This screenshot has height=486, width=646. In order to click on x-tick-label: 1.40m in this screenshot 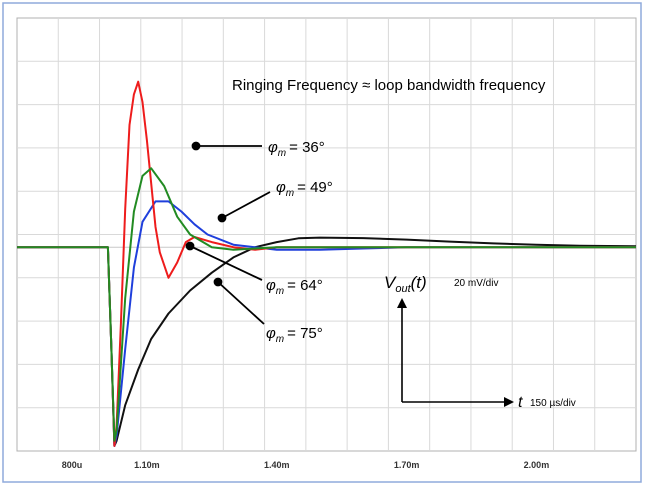, I will do `click(277, 465)`.